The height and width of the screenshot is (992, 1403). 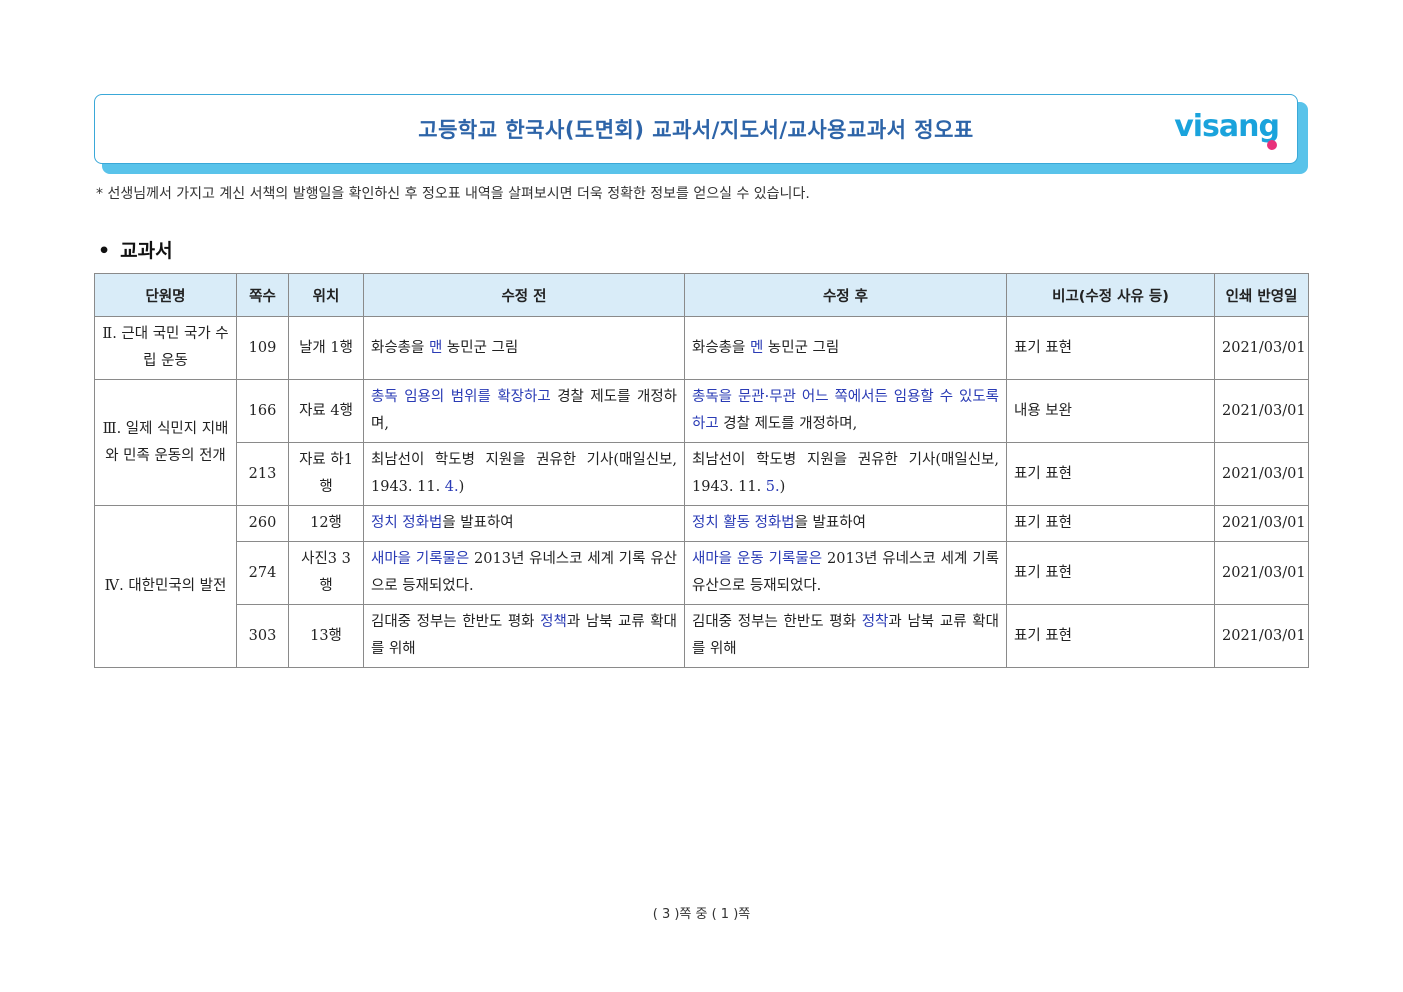 I want to click on position-cell: 자료 하1행, so click(x=326, y=474).